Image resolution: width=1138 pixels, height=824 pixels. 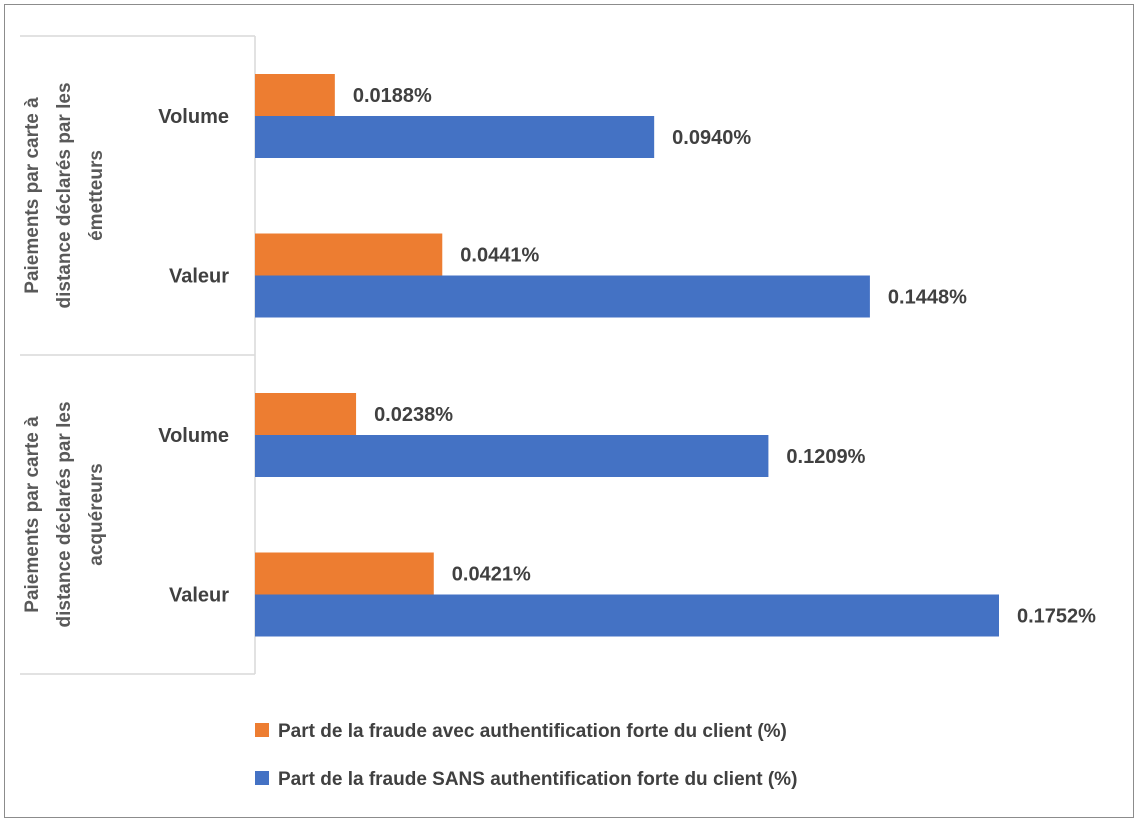 I want to click on data-label: 0.1752%, so click(x=1056, y=617).